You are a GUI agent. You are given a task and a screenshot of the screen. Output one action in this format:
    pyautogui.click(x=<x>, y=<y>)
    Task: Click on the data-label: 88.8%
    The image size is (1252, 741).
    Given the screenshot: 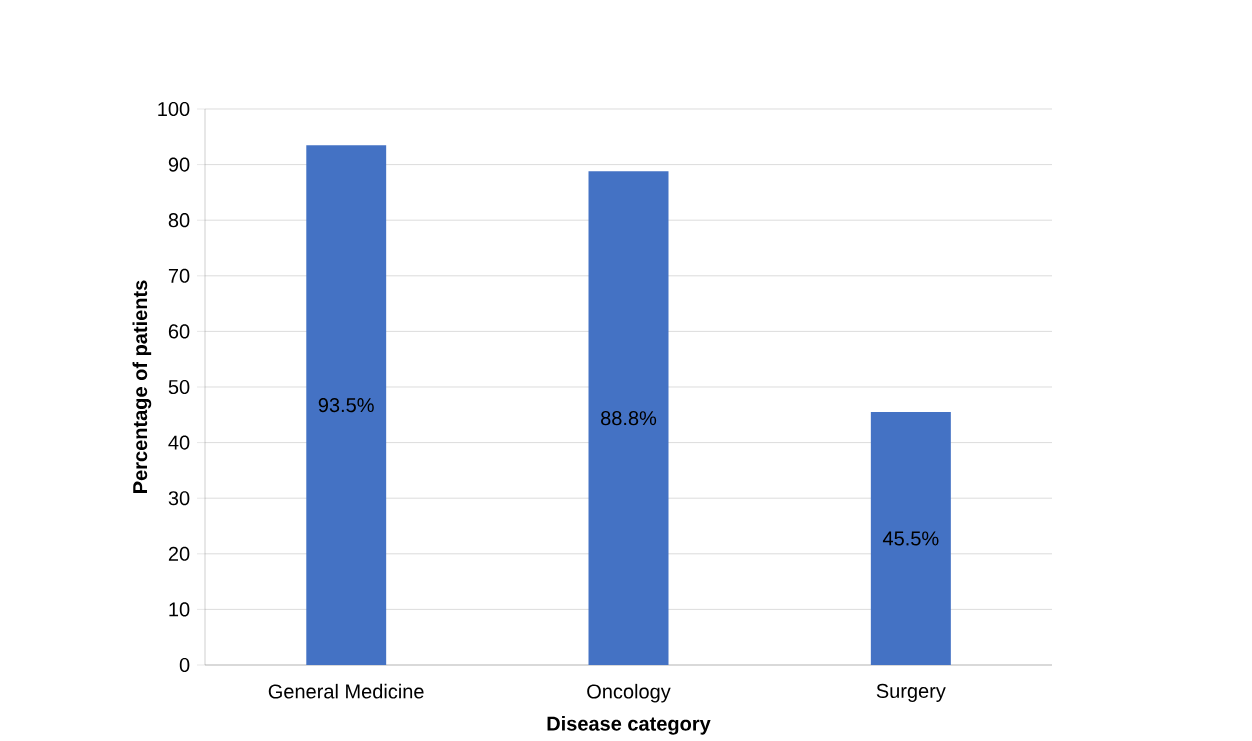 What is the action you would take?
    pyautogui.click(x=629, y=417)
    